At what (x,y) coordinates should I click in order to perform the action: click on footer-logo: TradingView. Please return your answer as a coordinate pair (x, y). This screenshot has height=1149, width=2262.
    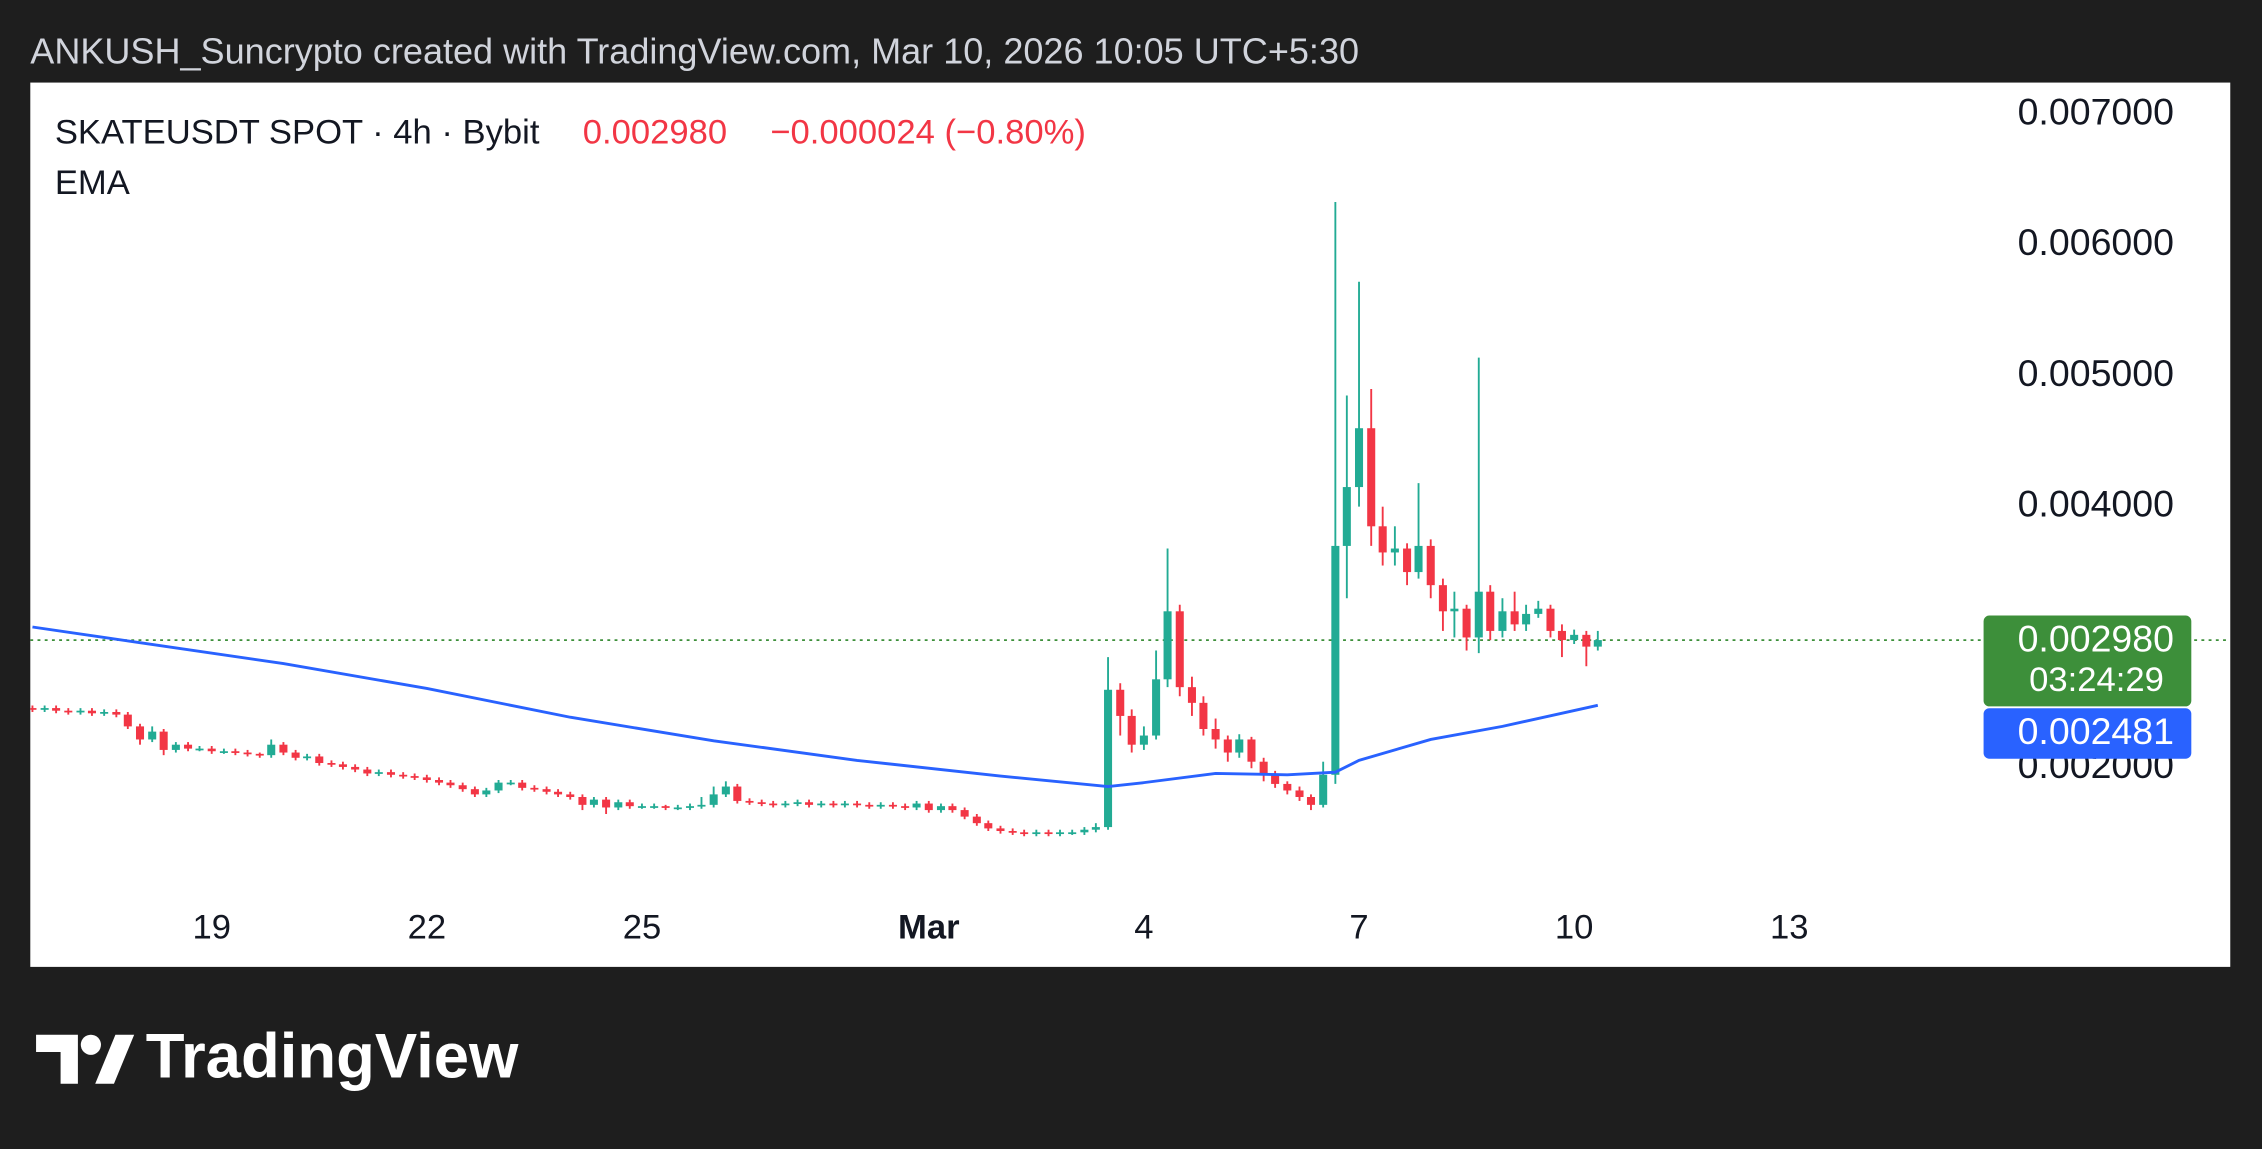
    Looking at the image, I should click on (277, 1056).